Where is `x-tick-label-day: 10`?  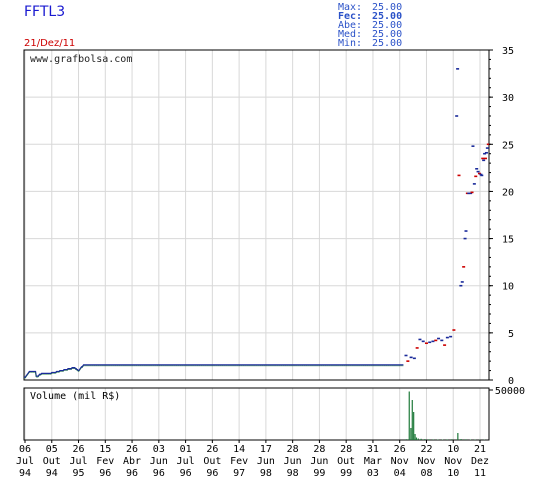
x-tick-label-day: 10 is located at coordinates (453, 449).